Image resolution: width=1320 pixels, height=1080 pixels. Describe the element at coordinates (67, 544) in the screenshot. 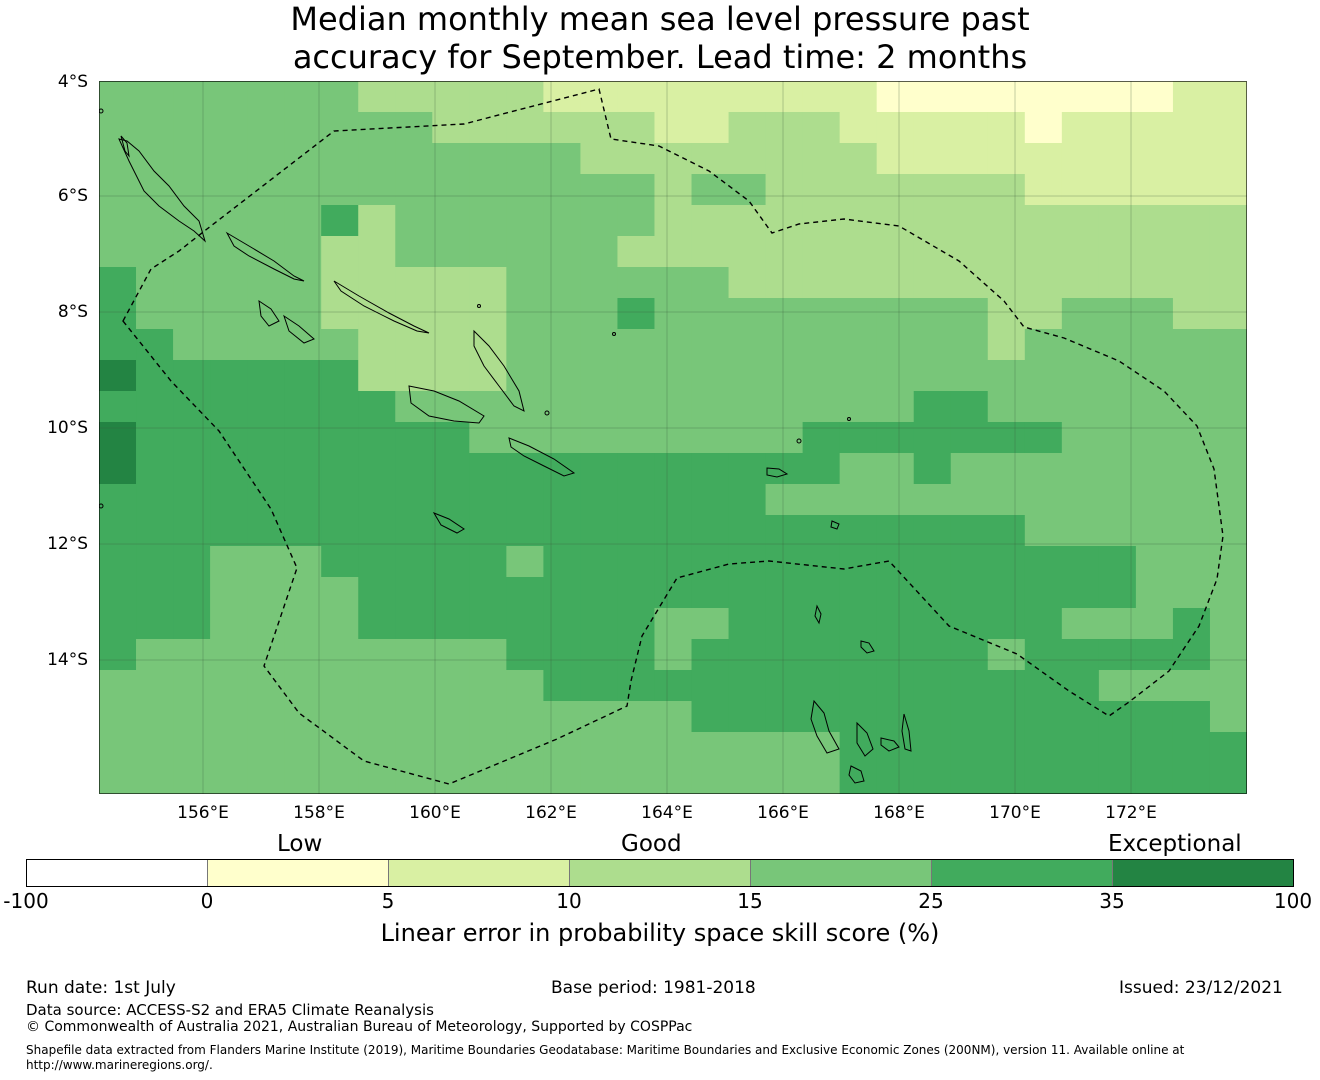

I see `lat-label-12s: 12°S` at that location.